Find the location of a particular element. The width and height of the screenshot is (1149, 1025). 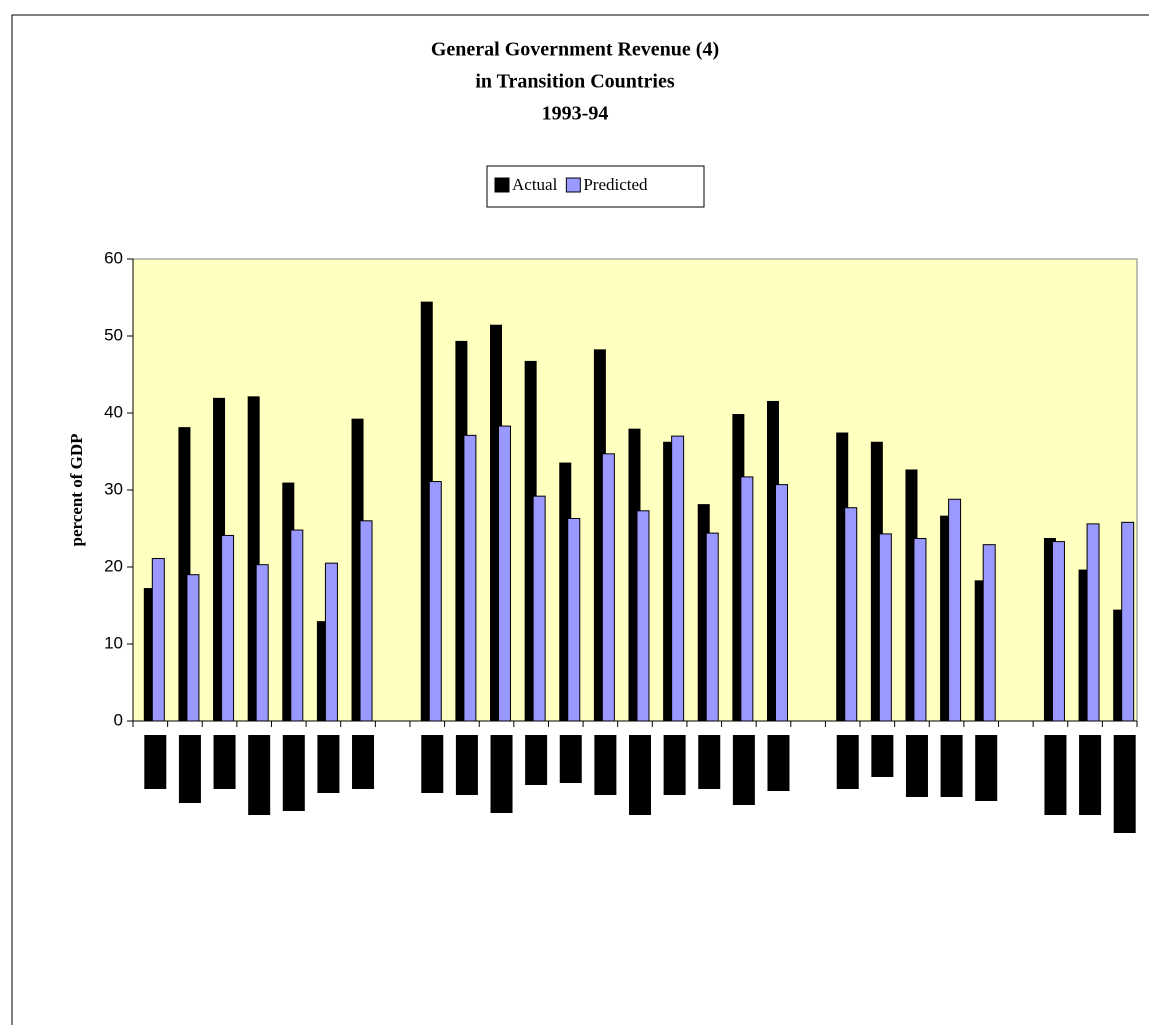

y-axis-label: percent of GDP is located at coordinates (76, 490).